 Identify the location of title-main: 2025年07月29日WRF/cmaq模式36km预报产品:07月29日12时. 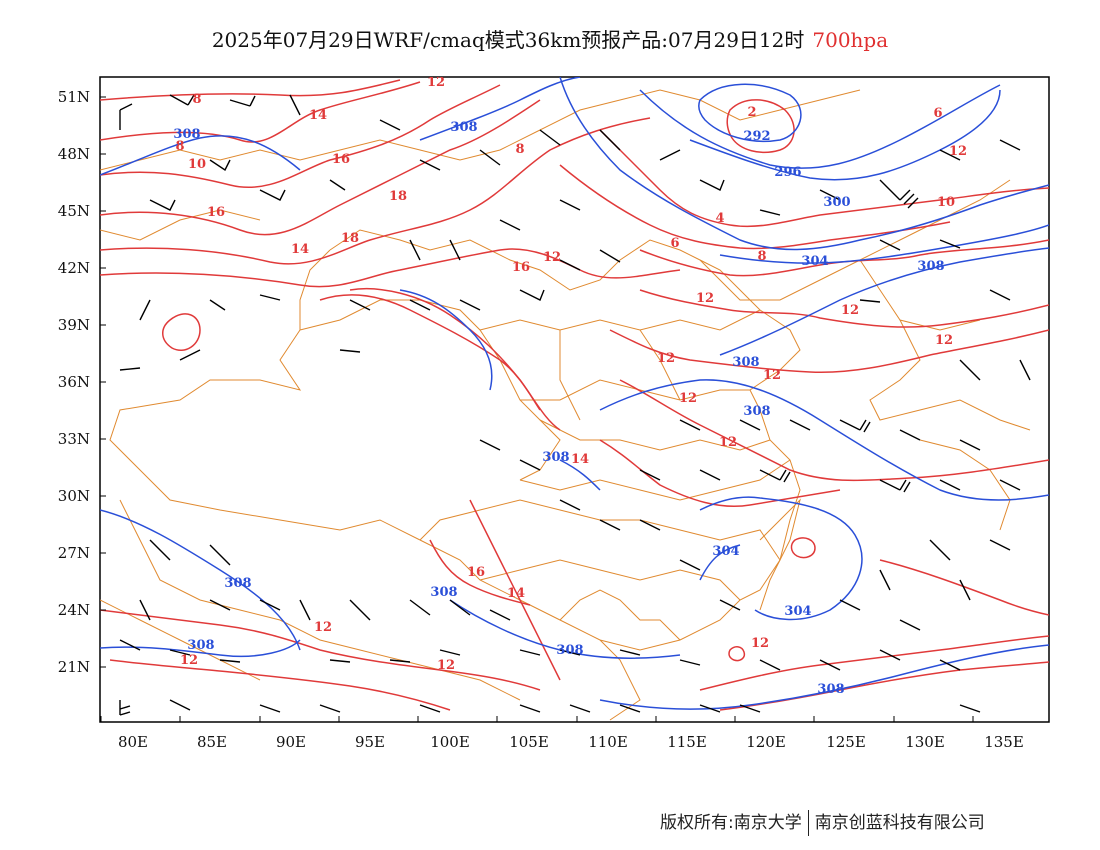
(508, 40).